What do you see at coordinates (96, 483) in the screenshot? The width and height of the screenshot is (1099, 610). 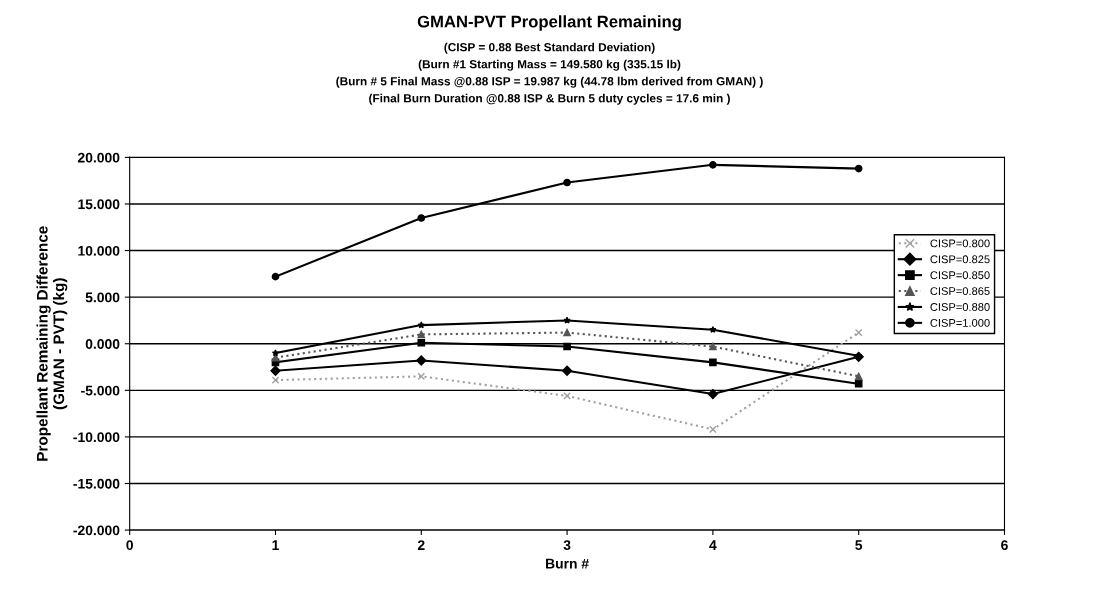 I see `y-tick-label: -15.000` at bounding box center [96, 483].